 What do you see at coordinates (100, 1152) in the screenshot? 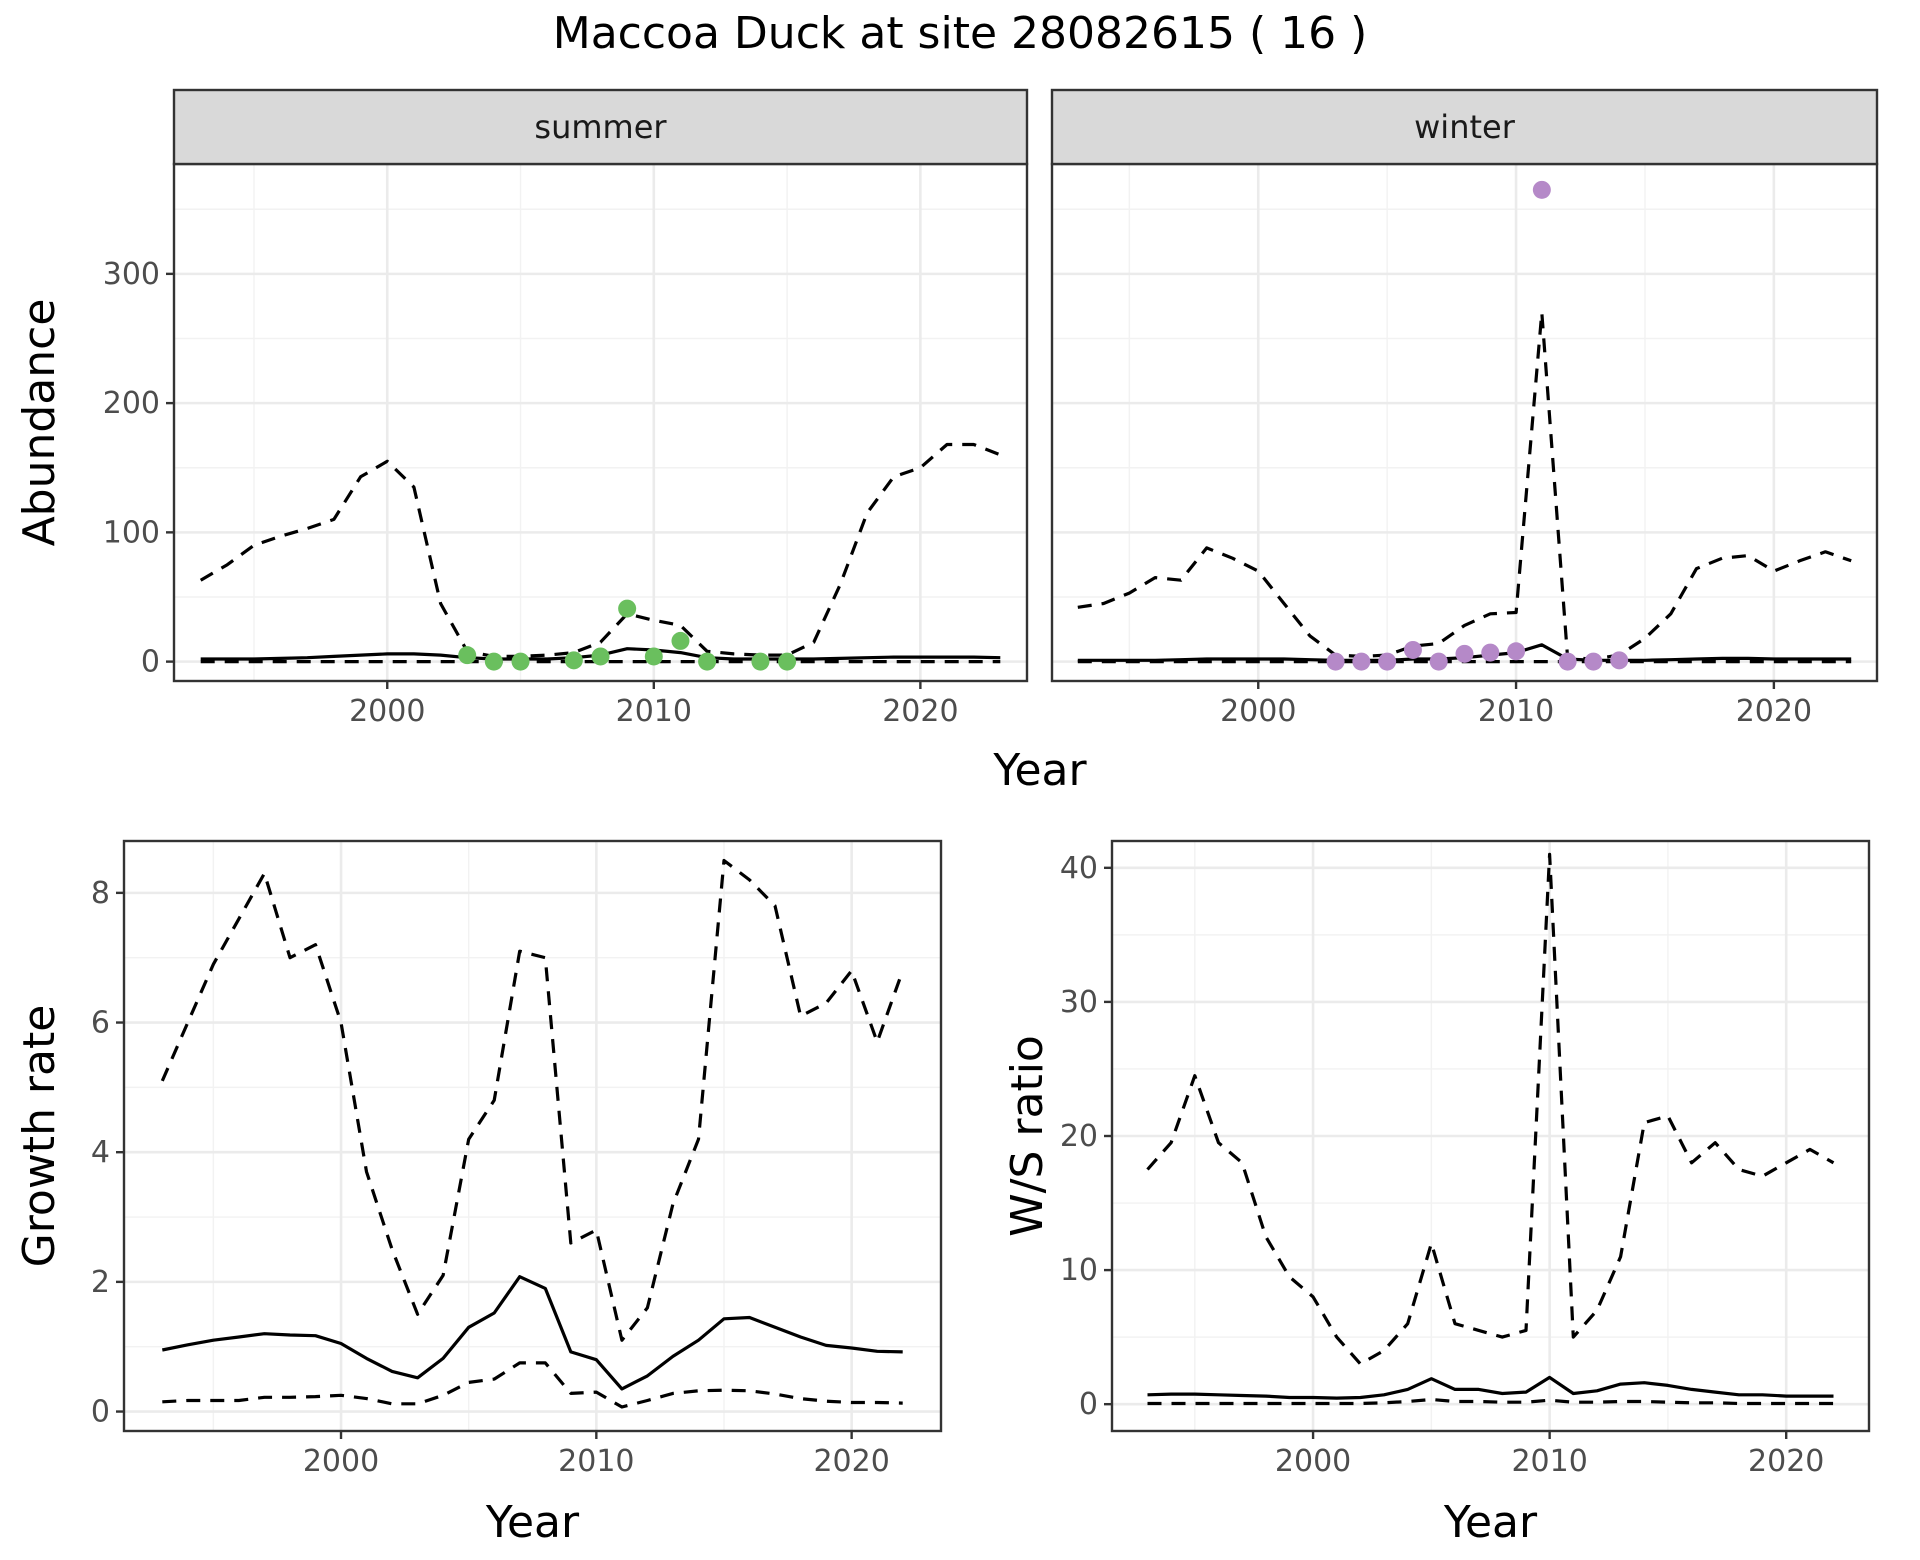
I see `y-tick-label: 4` at bounding box center [100, 1152].